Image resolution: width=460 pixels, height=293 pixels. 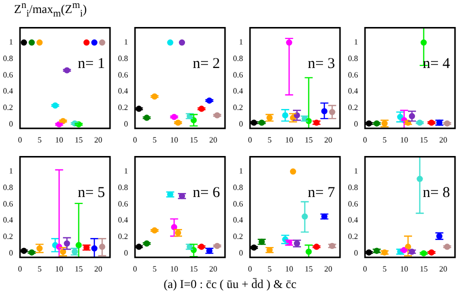 I want to click on annotation: n= 7, so click(x=322, y=192).